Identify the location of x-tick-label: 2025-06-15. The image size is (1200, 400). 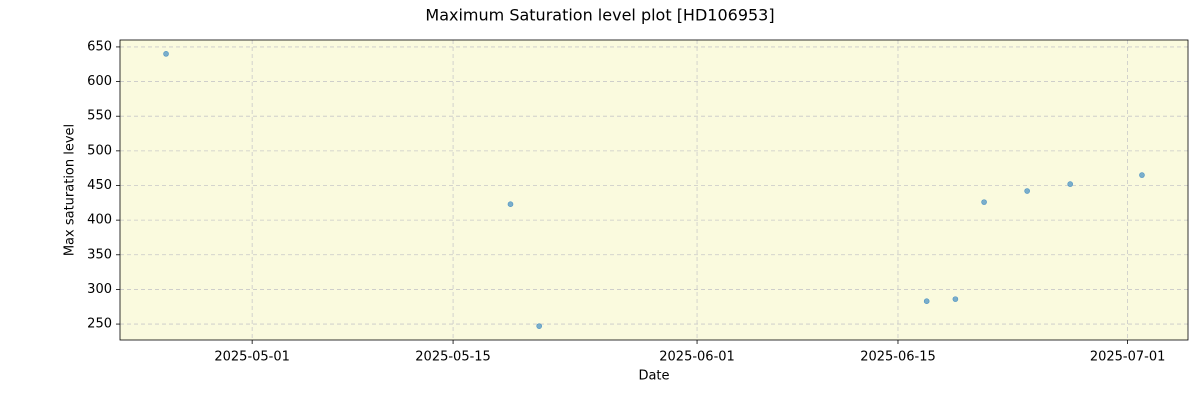
(898, 357).